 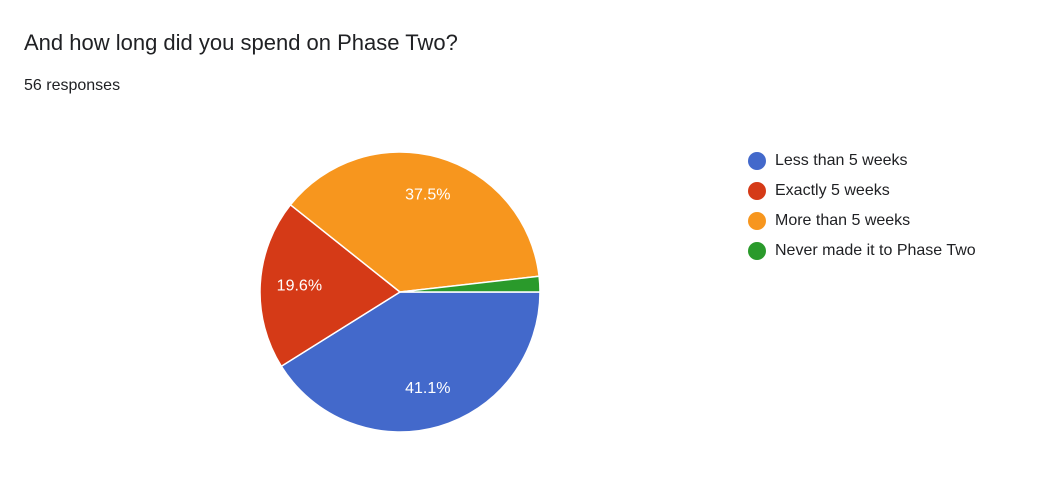 I want to click on legend-label: Never made it to Phase Two, so click(x=875, y=250).